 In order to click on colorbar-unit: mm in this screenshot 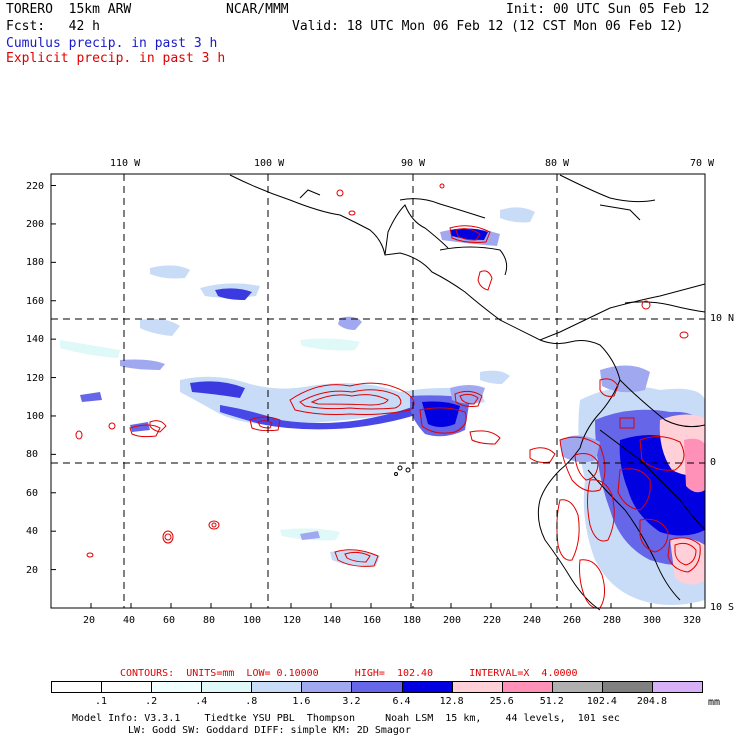, I will do `click(714, 702)`.